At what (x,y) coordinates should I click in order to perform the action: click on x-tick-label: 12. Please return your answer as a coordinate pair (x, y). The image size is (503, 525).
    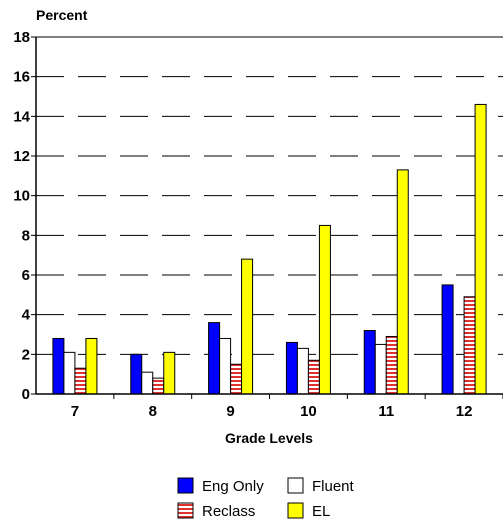
    Looking at the image, I should click on (464, 411).